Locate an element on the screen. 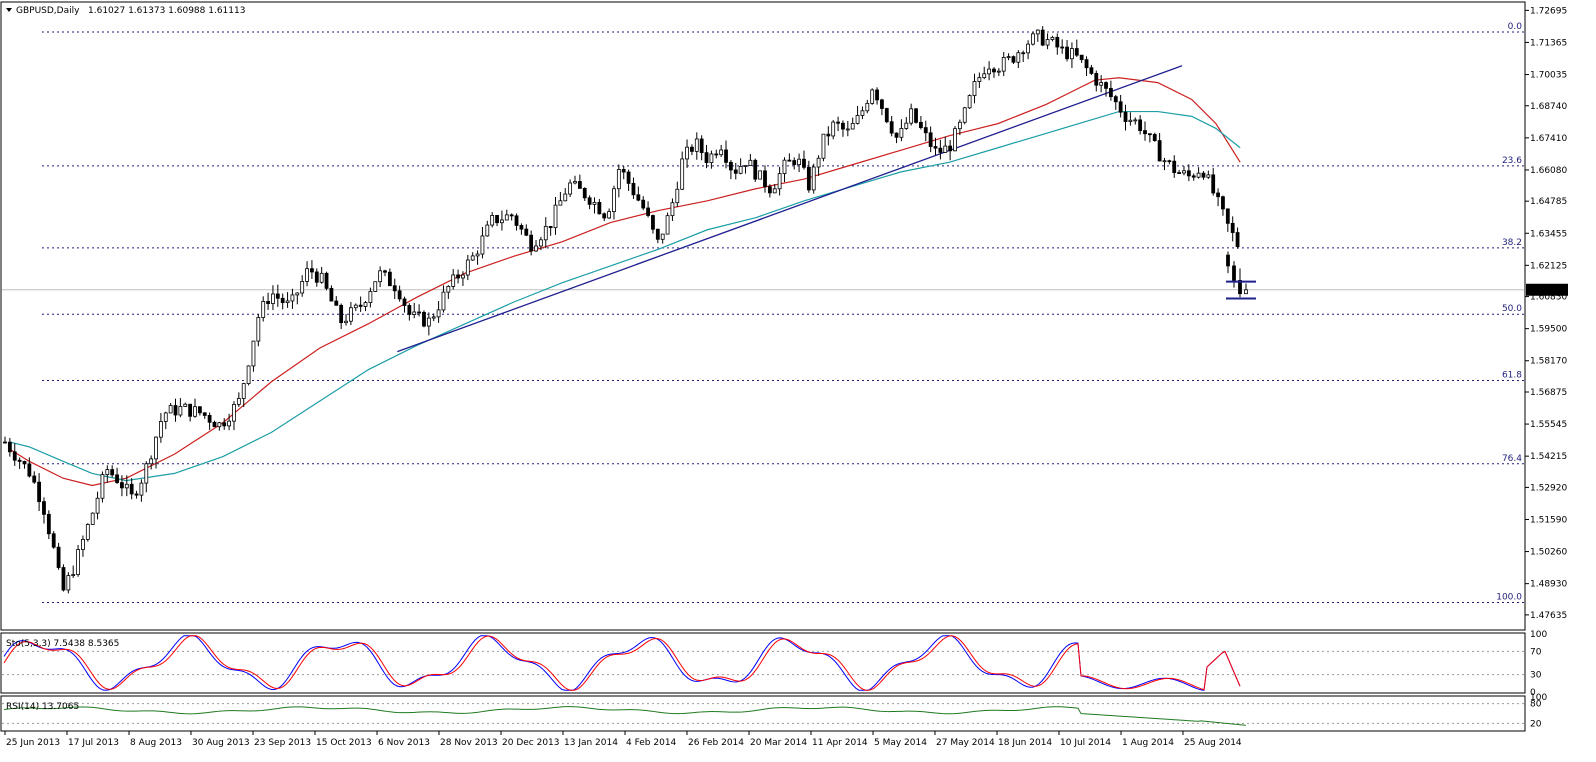 Image resolution: width=1596 pixels, height=762 pixels. price-tick-label: 1.63455 is located at coordinates (1548, 234).